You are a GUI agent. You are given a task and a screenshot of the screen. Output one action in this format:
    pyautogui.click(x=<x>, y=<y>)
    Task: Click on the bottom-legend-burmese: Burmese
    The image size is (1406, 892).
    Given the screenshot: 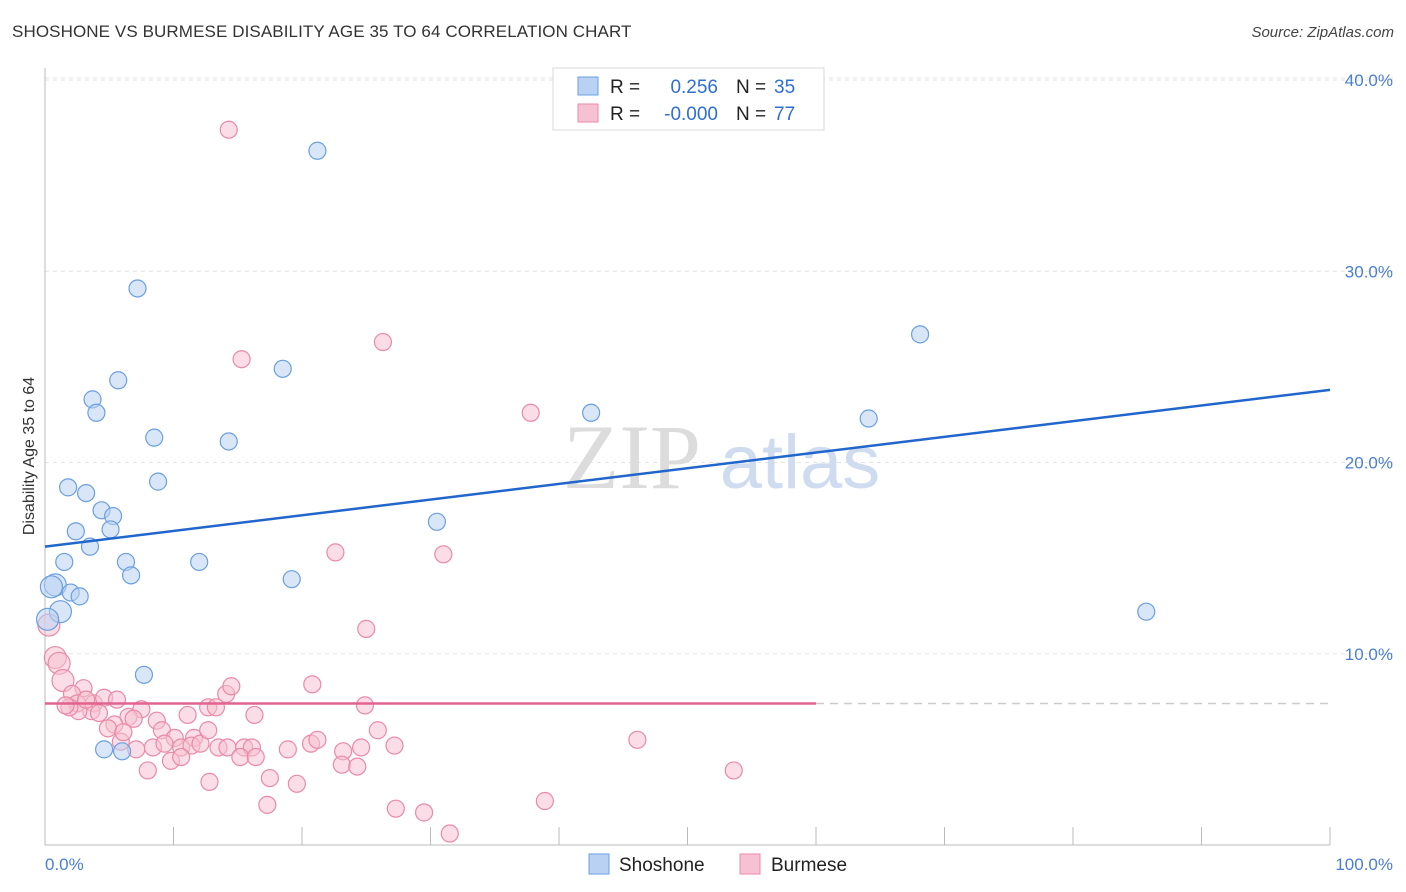 What is the action you would take?
    pyautogui.click(x=809, y=865)
    